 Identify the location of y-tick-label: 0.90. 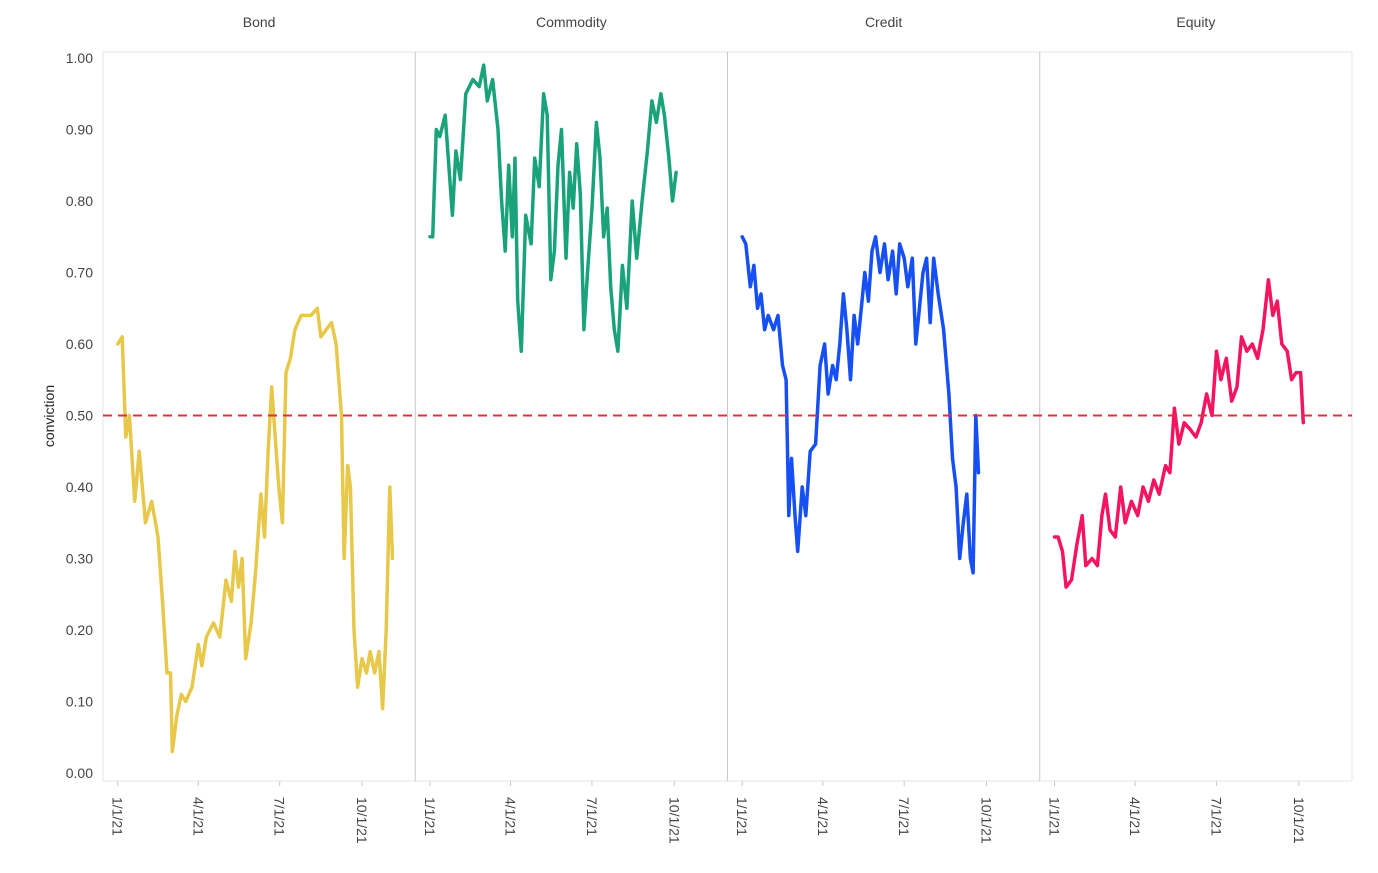
(79, 130).